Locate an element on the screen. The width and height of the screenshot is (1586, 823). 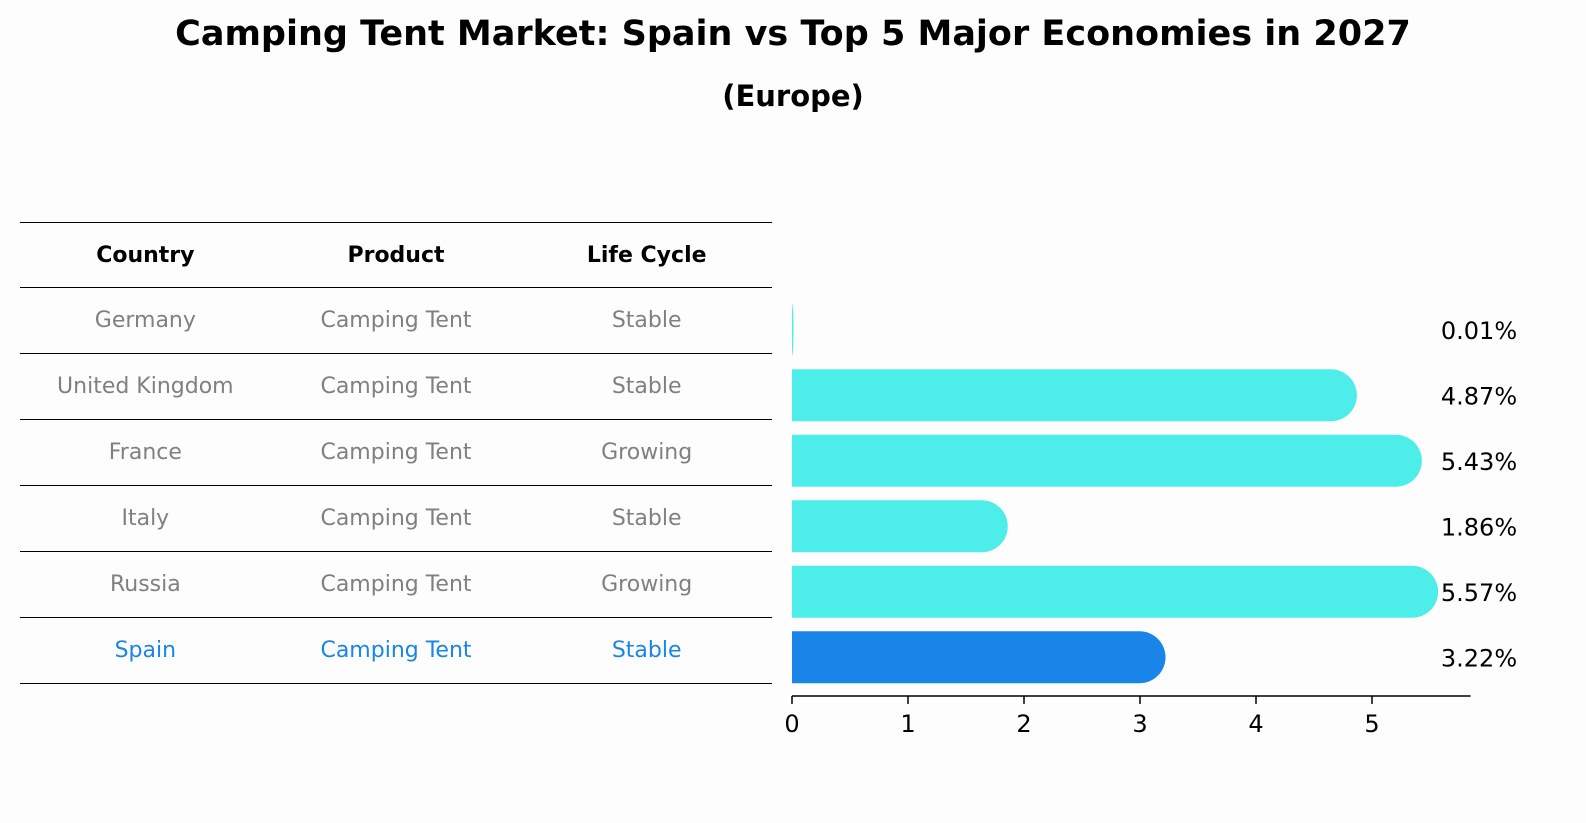
cell-country: Italy is located at coordinates (145, 518).